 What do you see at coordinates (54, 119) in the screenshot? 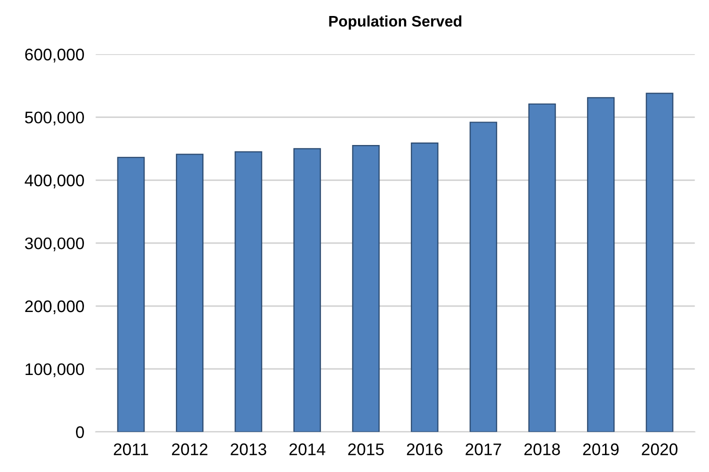
I see `y-tick-label: 500,000` at bounding box center [54, 119].